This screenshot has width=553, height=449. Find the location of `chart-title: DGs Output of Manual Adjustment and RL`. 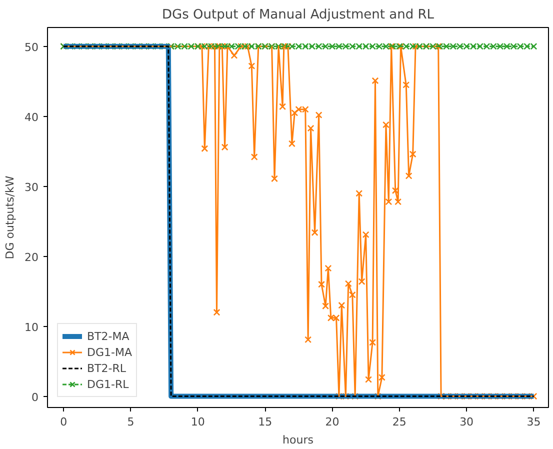

chart-title: DGs Output of Manual Adjustment and RL is located at coordinates (298, 15).